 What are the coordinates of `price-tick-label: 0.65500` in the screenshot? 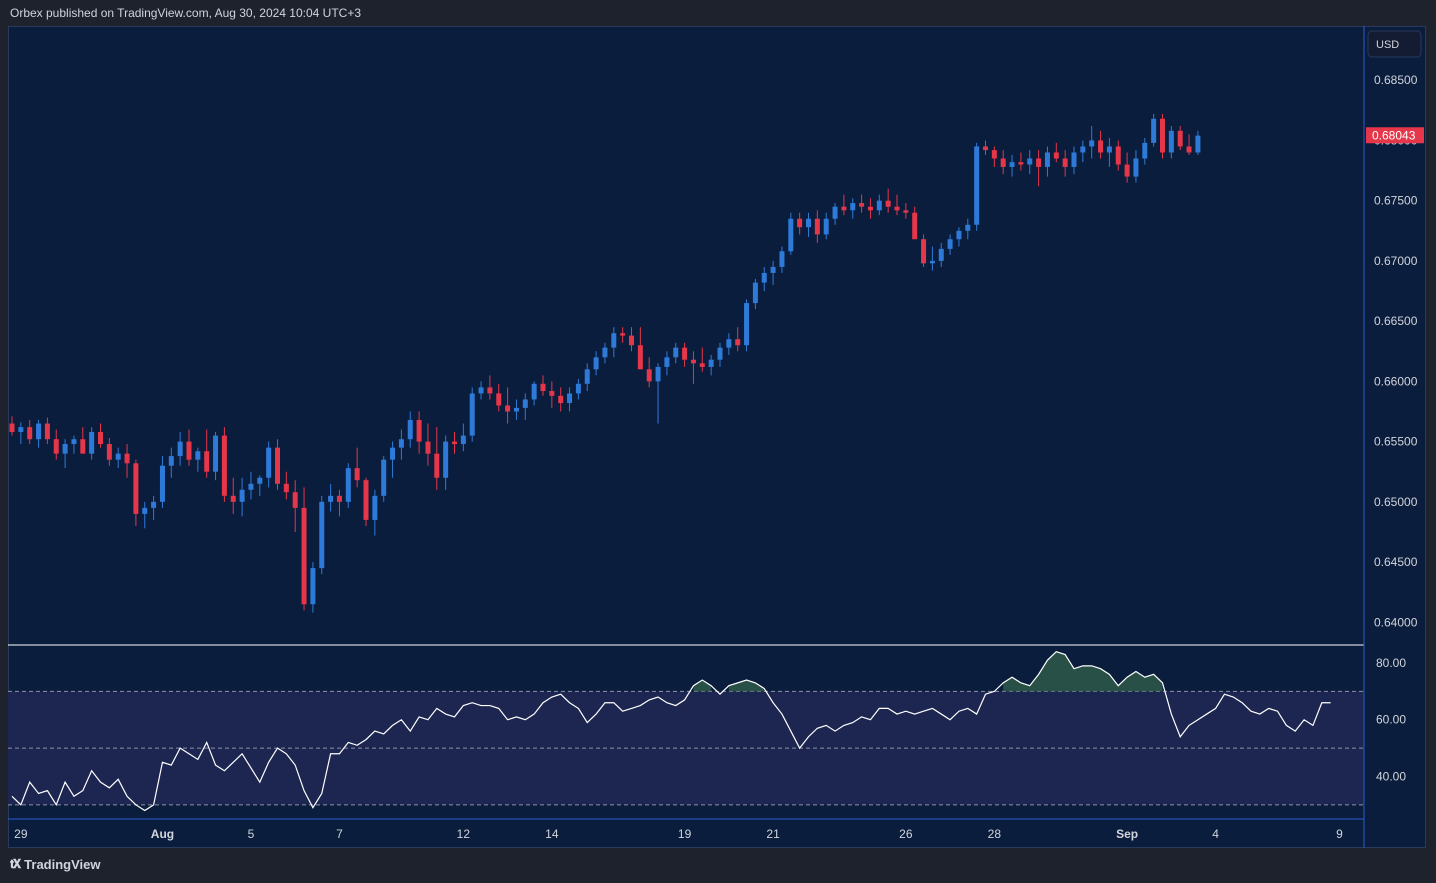 It's located at (1396, 442).